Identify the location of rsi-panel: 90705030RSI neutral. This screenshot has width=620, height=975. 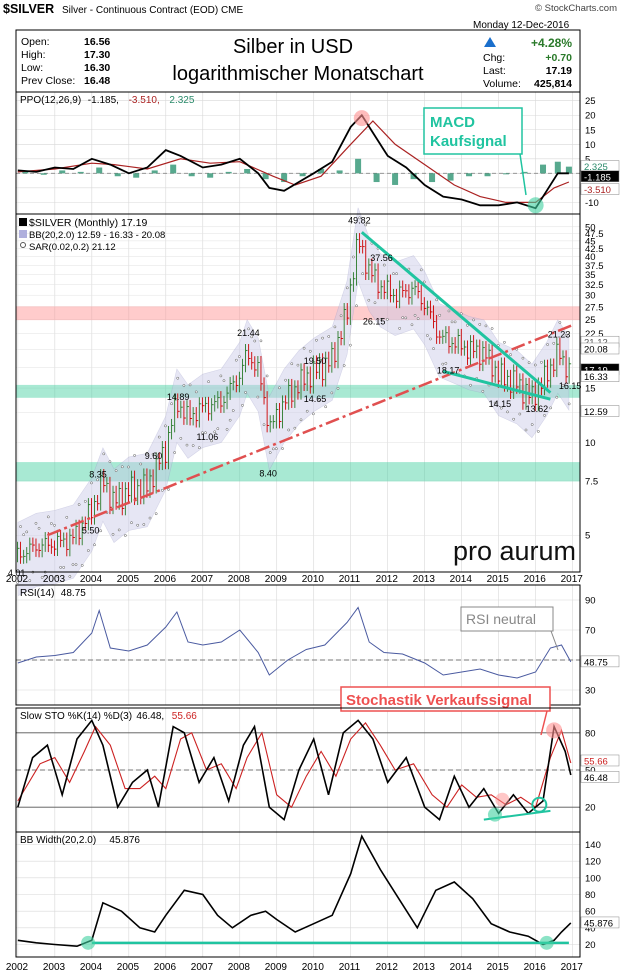
(306, 645).